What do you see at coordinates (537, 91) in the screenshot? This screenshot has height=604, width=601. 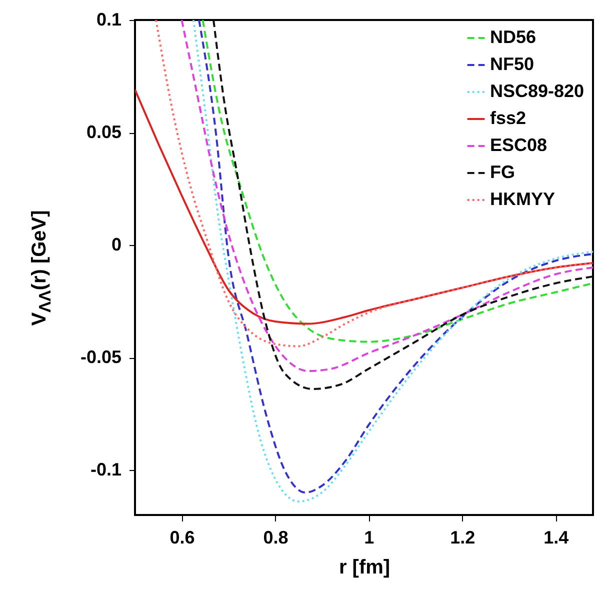 I see `legend-label: NSC89-820` at bounding box center [537, 91].